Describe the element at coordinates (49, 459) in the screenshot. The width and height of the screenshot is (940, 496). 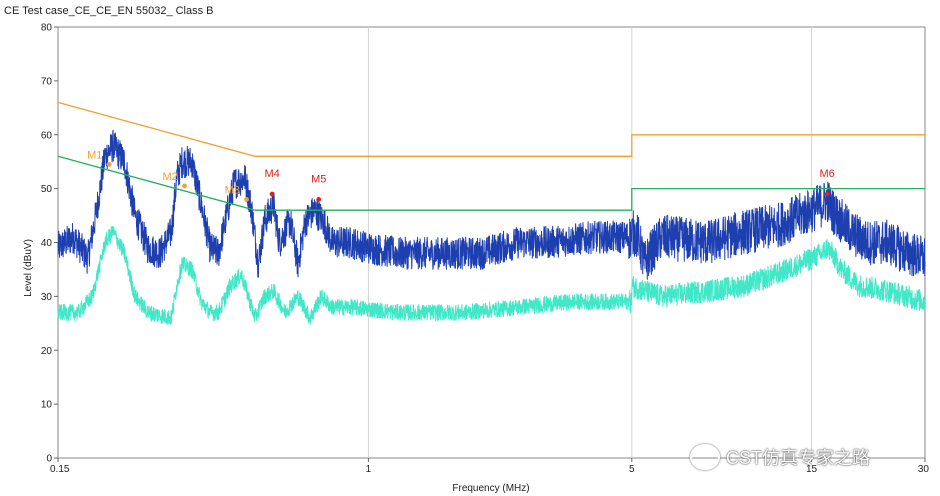
I see `y-tick-label: 0` at that location.